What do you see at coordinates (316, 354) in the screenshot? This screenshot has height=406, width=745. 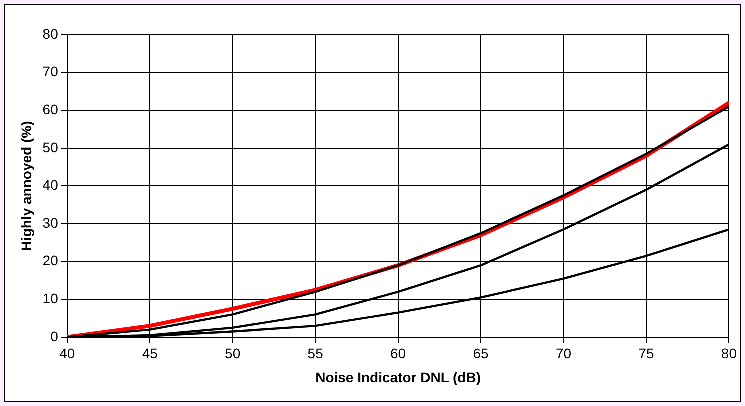 I see `x-tick-label: 55` at bounding box center [316, 354].